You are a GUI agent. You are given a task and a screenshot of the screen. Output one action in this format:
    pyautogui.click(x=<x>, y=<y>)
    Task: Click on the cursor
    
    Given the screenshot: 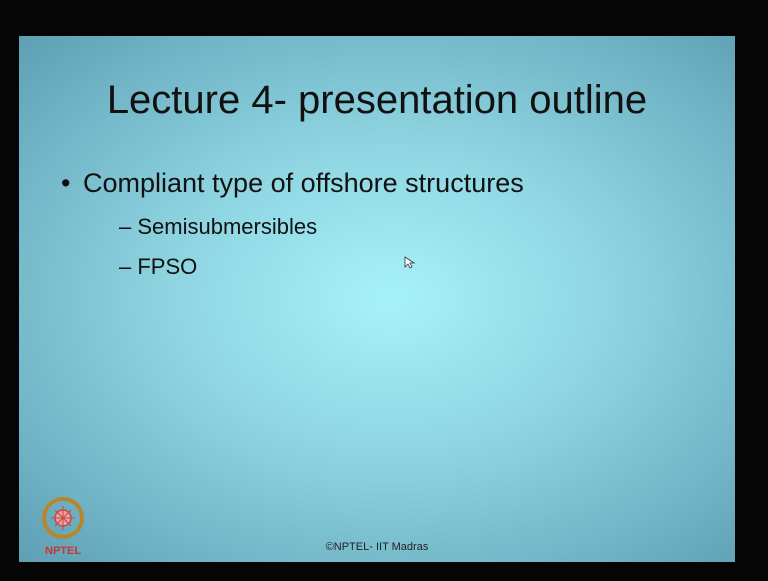 What is the action you would take?
    pyautogui.click(x=410, y=262)
    